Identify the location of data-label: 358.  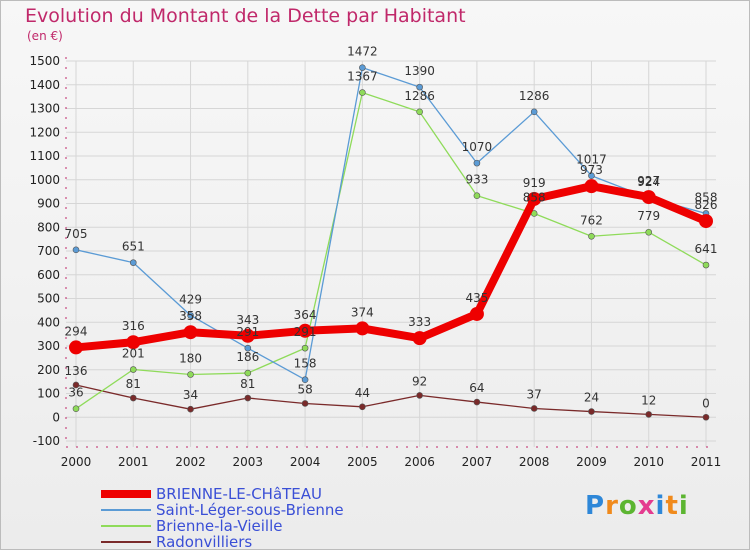
(190, 316).